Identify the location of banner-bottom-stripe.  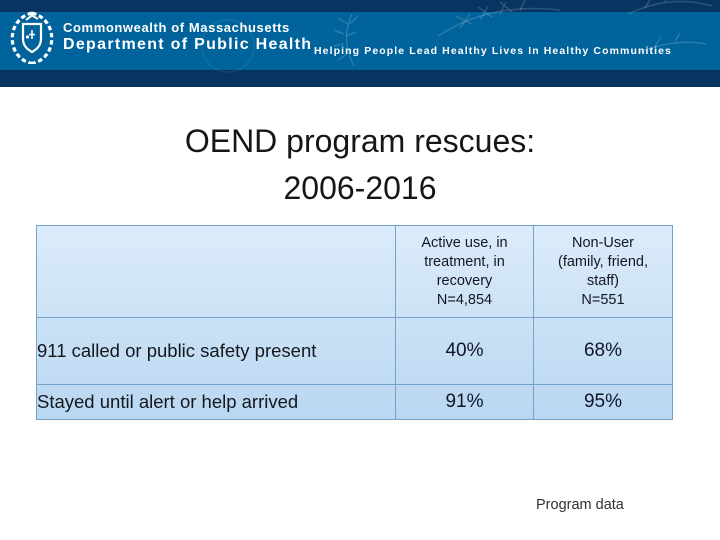
(360, 78).